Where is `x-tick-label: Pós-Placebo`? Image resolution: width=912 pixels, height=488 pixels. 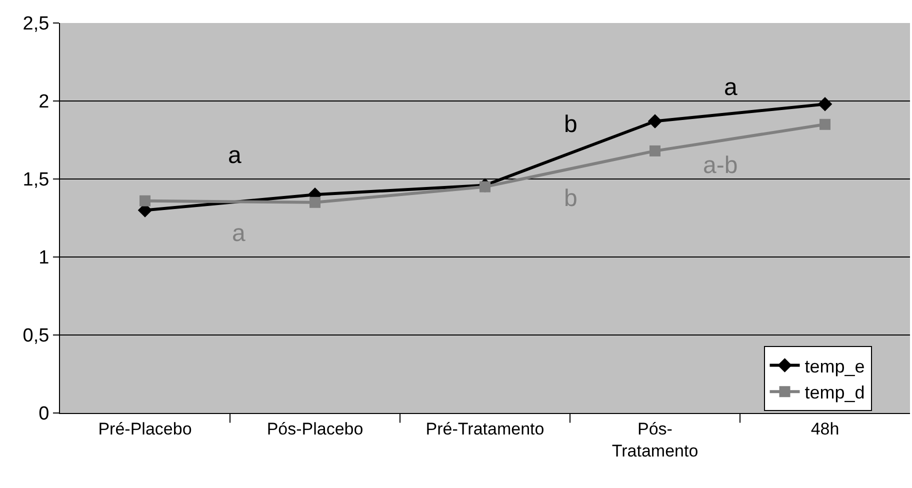
x-tick-label: Pós-Placebo is located at coordinates (315, 428).